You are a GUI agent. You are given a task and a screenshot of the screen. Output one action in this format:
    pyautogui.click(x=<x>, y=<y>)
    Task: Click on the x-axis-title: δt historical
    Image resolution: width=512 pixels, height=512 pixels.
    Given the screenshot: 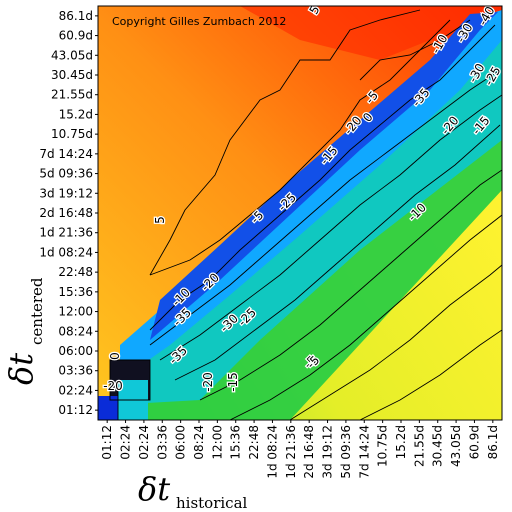 What is the action you would take?
    pyautogui.click(x=193, y=491)
    